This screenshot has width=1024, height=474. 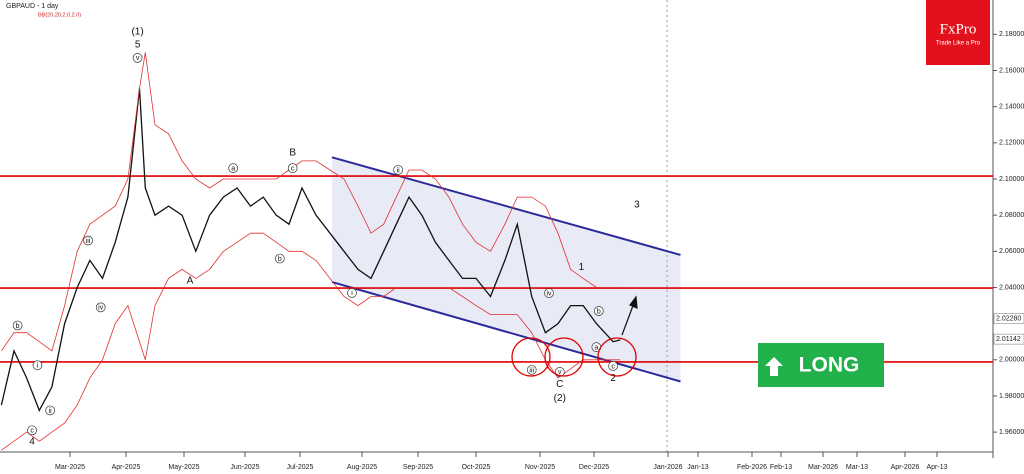 I want to click on logo-tagline: Trade Like a Pro, so click(x=958, y=44).